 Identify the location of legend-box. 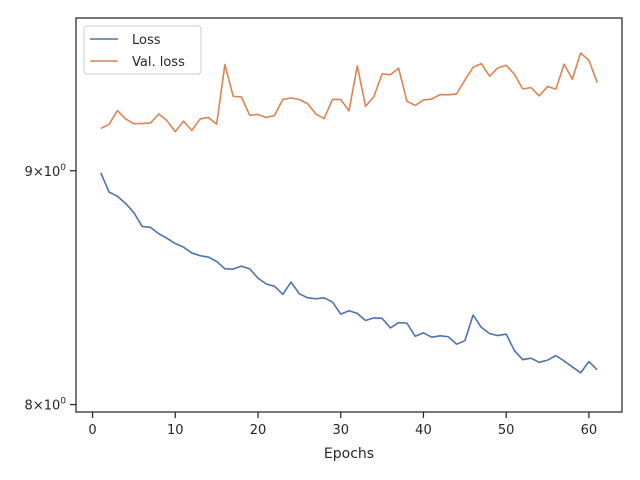
(142, 50).